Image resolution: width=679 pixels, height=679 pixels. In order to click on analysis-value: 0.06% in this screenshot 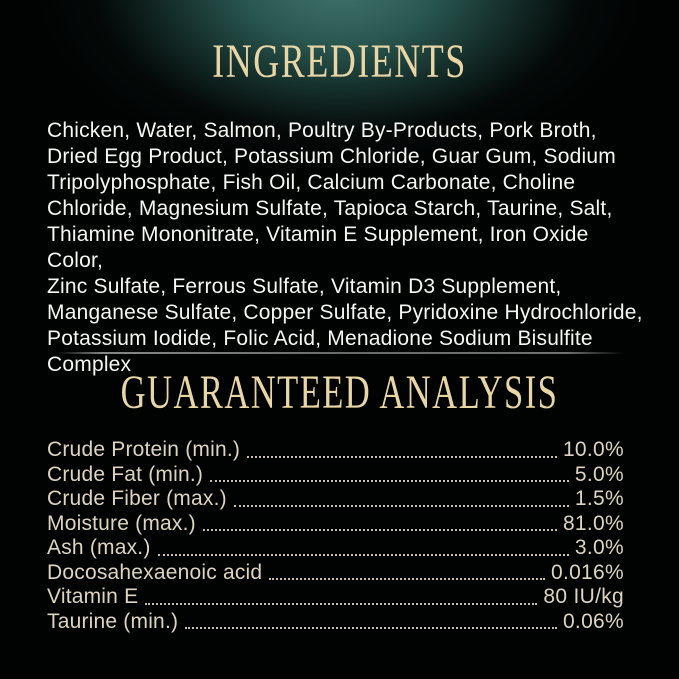, I will do `click(593, 621)`.